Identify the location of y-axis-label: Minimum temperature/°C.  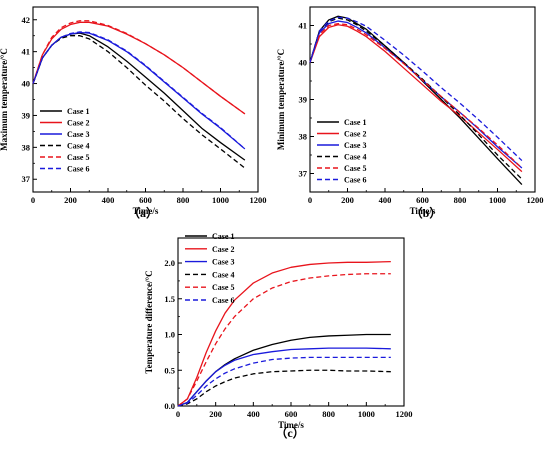
(281, 99).